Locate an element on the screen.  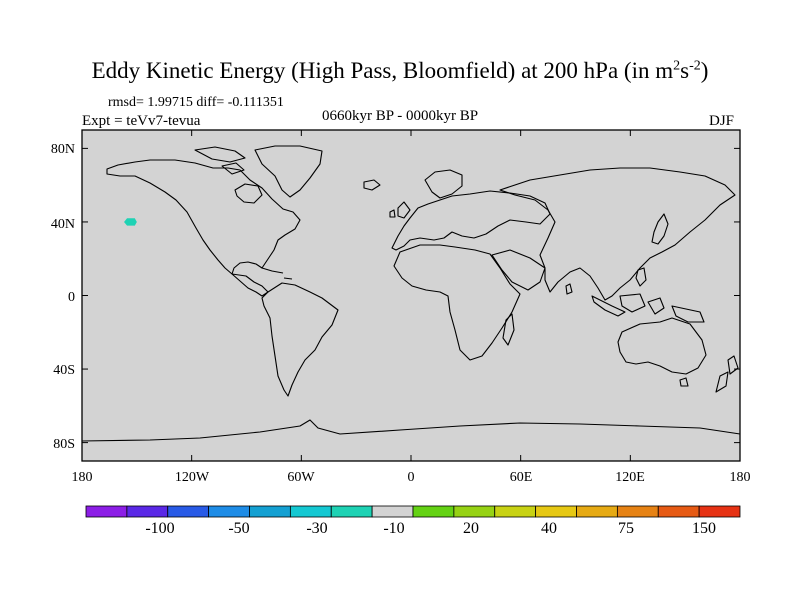
period-label: 0660kyr BP - 0000kyr BP is located at coordinates (400, 116).